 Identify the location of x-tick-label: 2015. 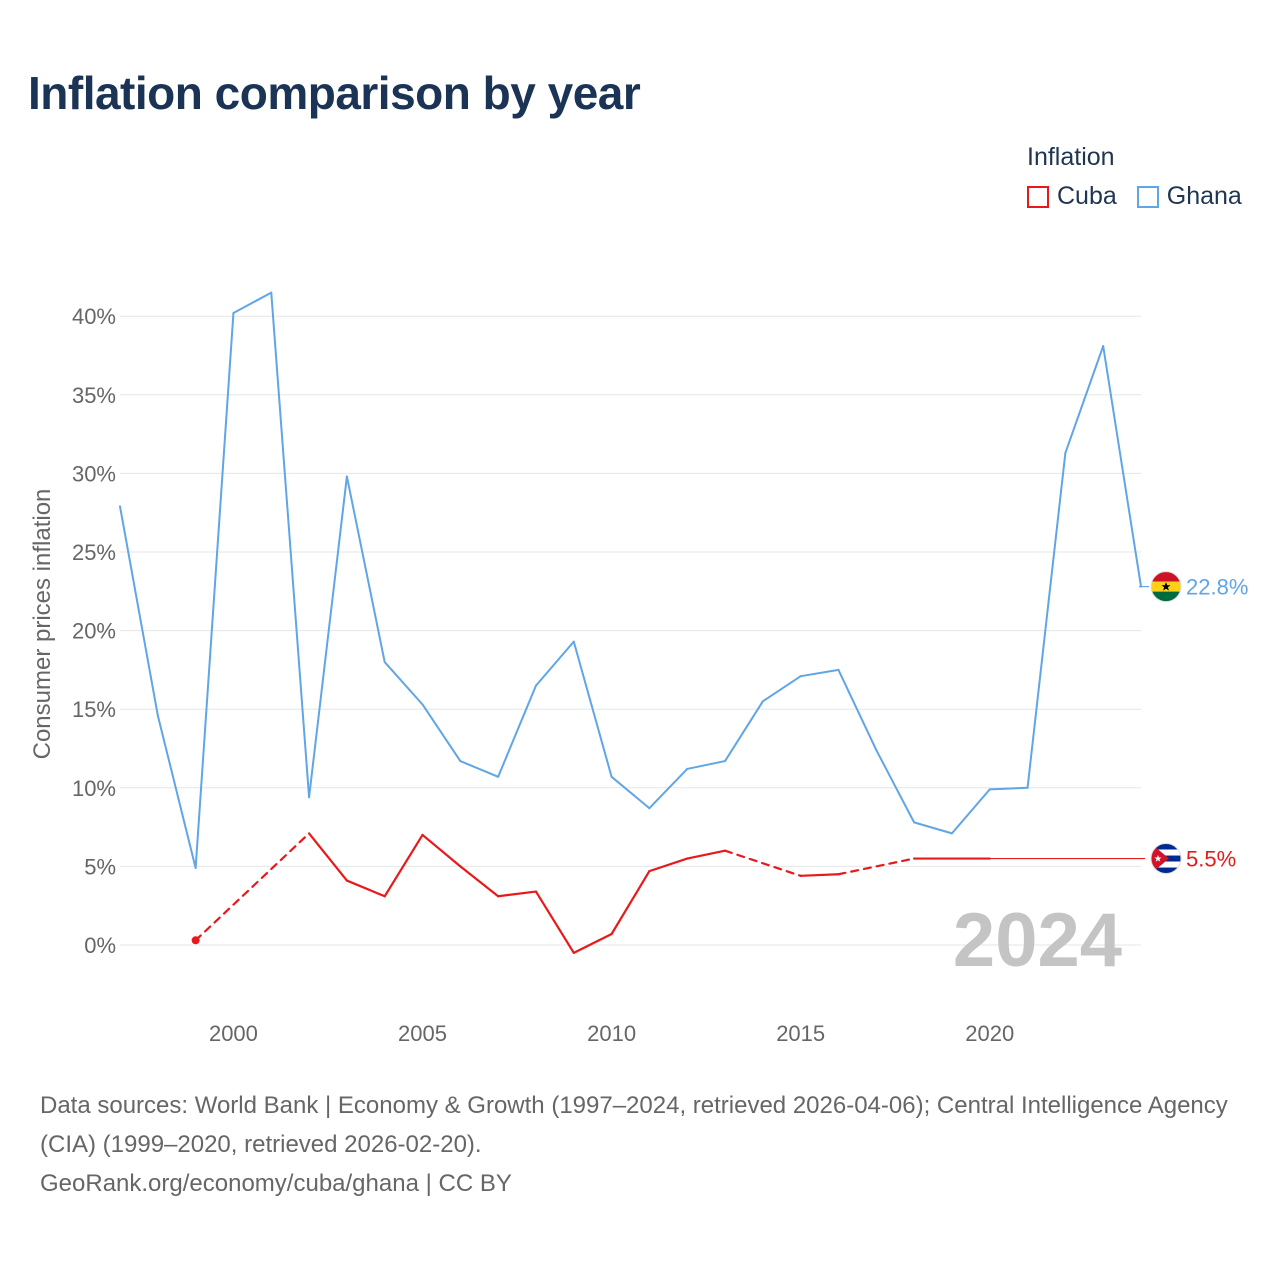
(800, 1033).